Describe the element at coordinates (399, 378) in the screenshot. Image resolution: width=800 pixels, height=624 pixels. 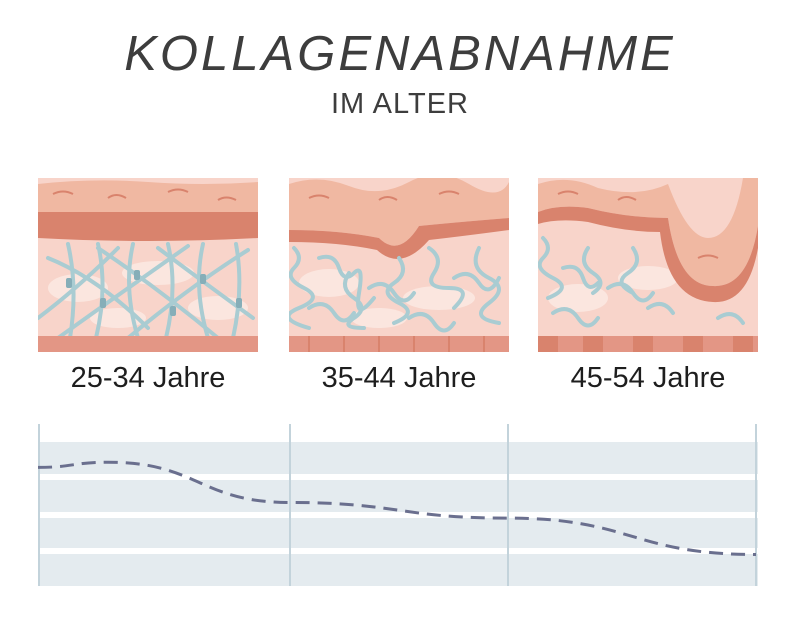
I see `age-label-35-44: 35-44 Jahre` at that location.